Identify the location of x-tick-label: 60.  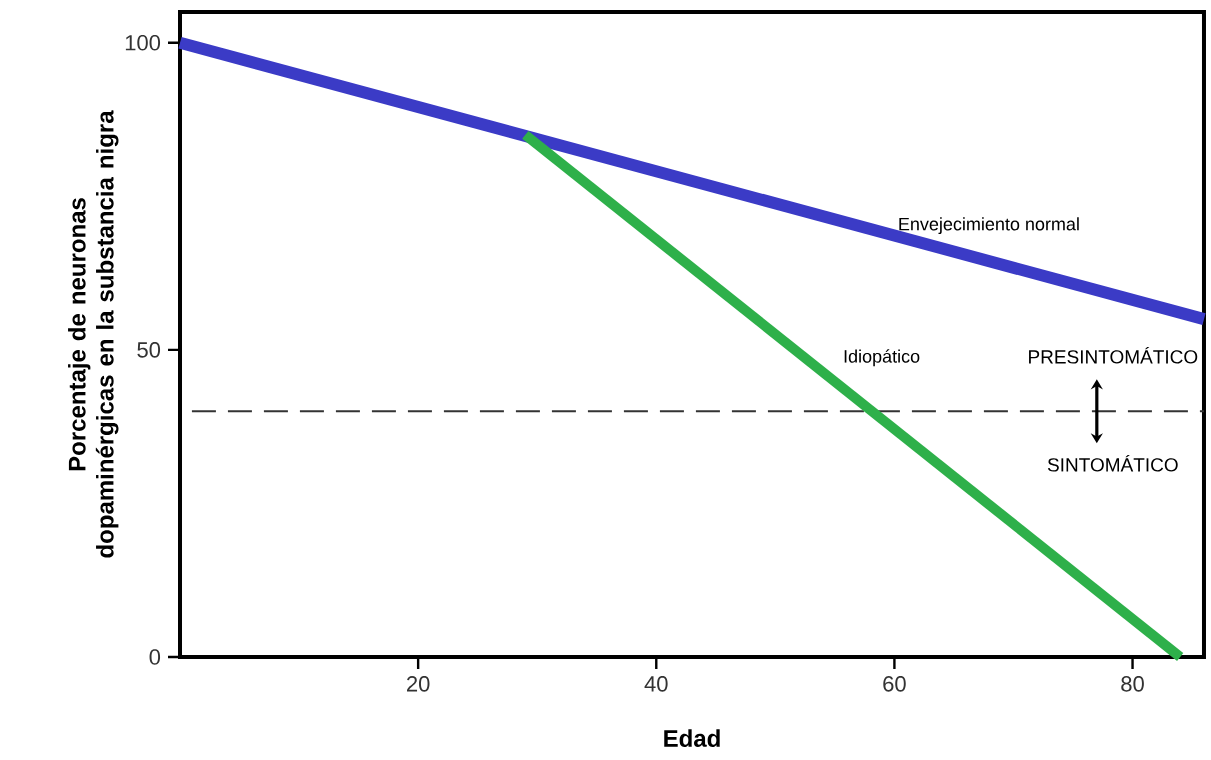
(894, 684).